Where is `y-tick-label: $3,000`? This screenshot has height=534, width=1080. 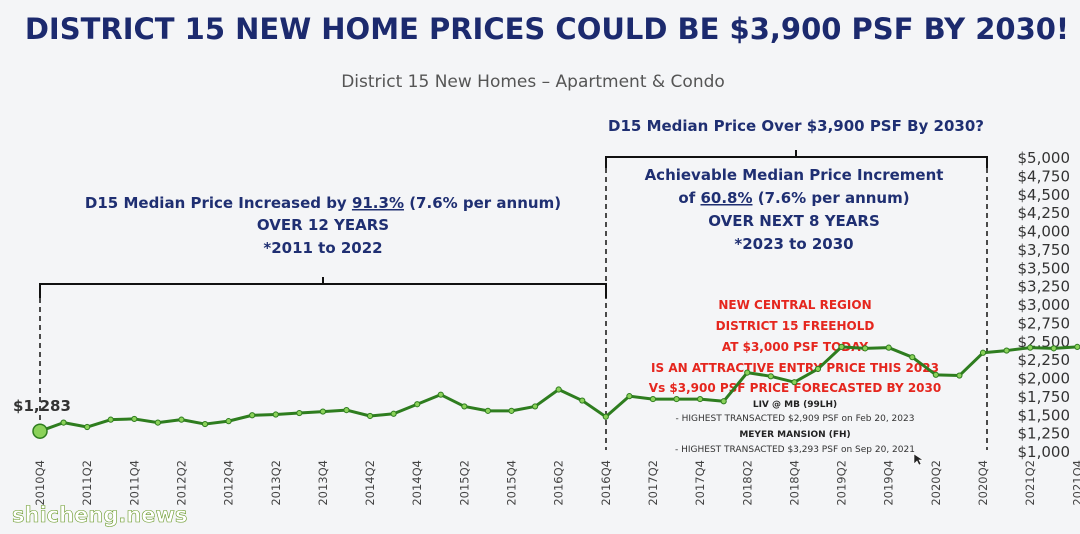 y-tick-label: $3,000 is located at coordinates (1044, 305).